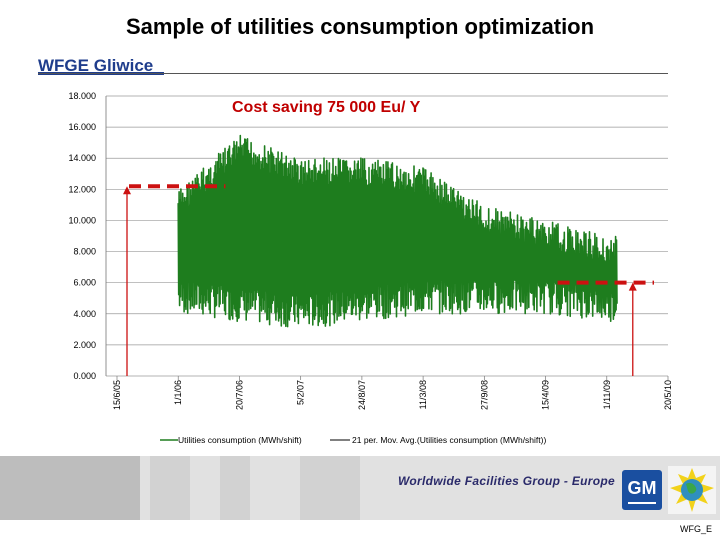 The width and height of the screenshot is (720, 540). What do you see at coordinates (301, 392) in the screenshot?
I see `x-tick-label: 5/2/07` at bounding box center [301, 392].